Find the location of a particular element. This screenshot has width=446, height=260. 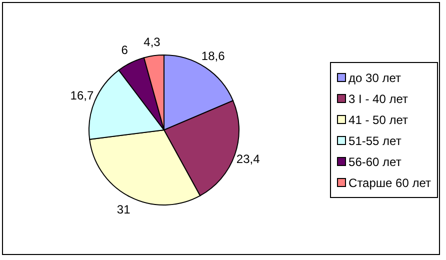

data-label: 18,6 is located at coordinates (213, 55).